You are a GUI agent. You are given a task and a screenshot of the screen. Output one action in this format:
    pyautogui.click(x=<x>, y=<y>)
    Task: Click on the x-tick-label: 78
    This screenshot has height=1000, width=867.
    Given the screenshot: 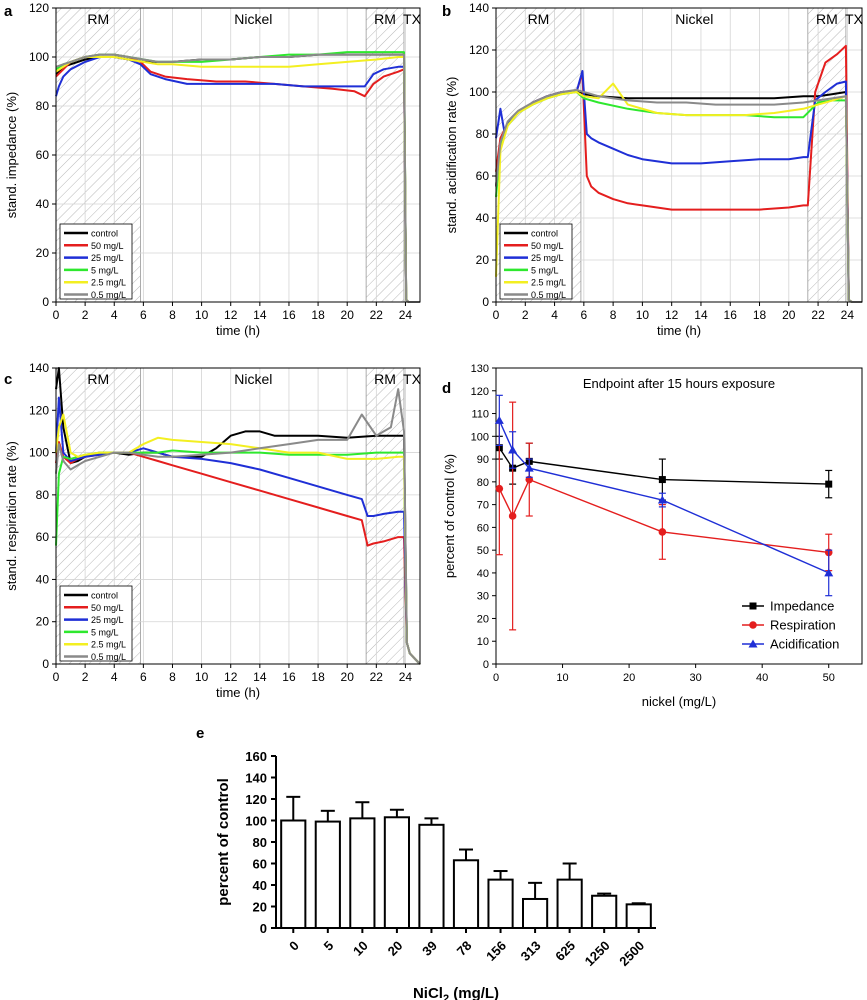 What is the action you would take?
    pyautogui.click(x=464, y=948)
    